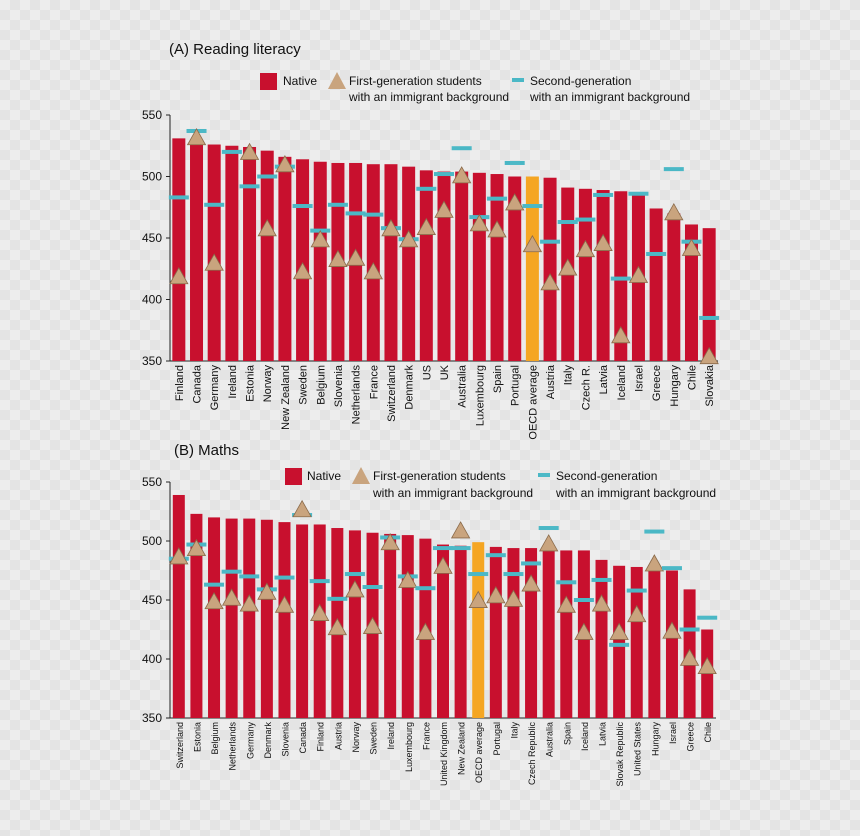 The width and height of the screenshot is (860, 836). What do you see at coordinates (374, 382) in the screenshot?
I see `panel-a-category-label: France` at bounding box center [374, 382].